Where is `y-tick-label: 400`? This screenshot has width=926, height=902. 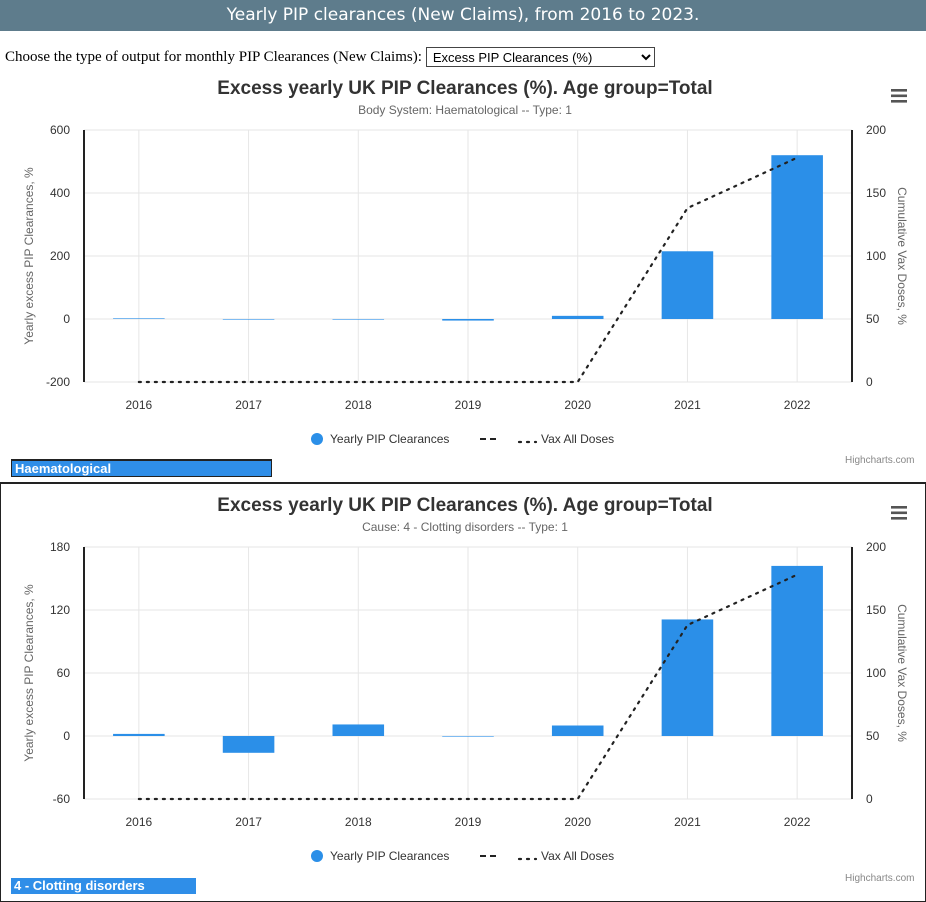
y-tick-label: 400 is located at coordinates (60, 193).